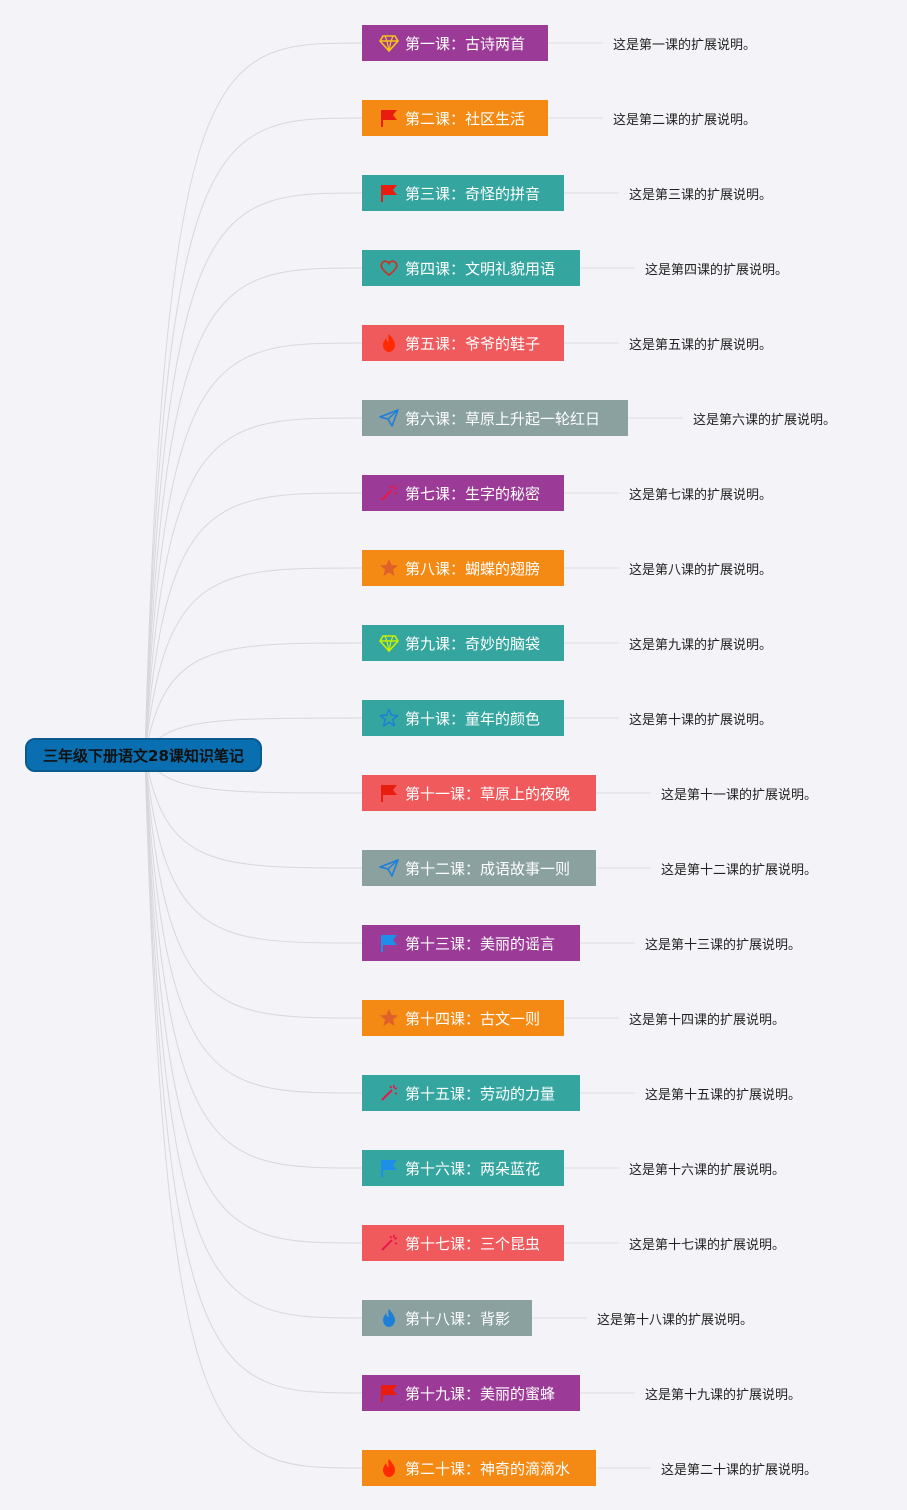 This screenshot has height=1510, width=907. I want to click on lesson-node: 第六课：草原上升起一轮红日, so click(495, 418).